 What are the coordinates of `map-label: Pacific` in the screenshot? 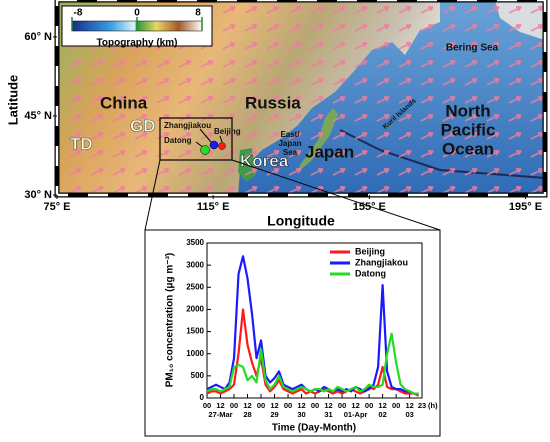 It's located at (468, 129).